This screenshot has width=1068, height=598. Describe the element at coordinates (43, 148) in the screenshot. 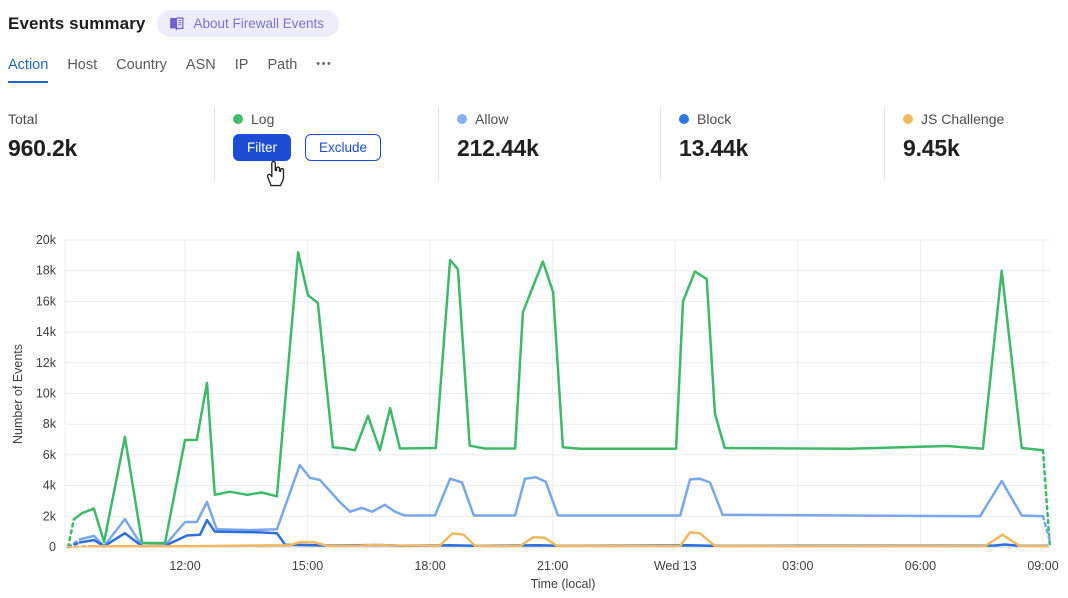

I see `stat-total-value: 960.2k` at that location.